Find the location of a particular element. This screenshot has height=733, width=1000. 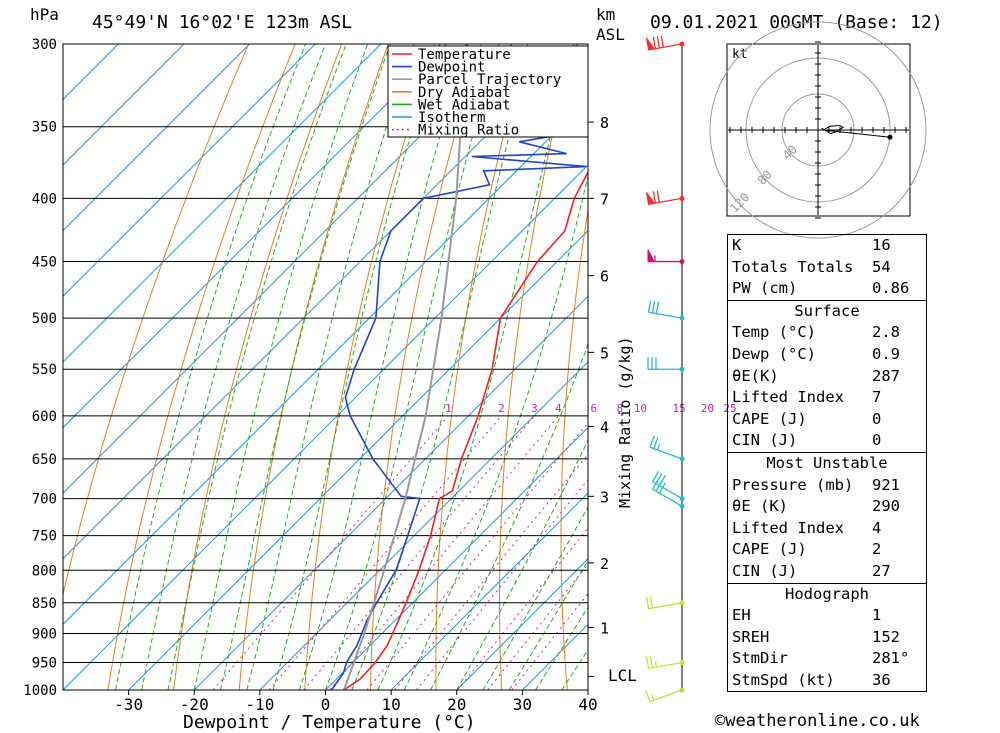

site-credit: weatheronline.co.uk is located at coordinates (822, 721).